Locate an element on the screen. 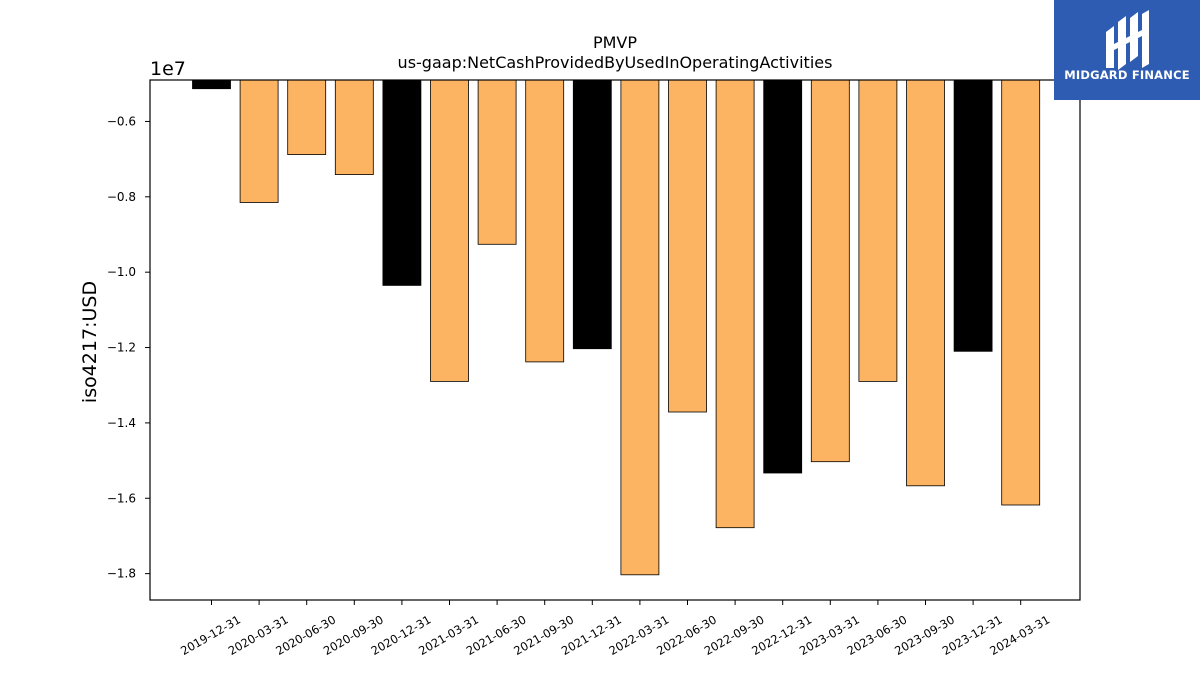 Image resolution: width=1200 pixels, height=675 pixels. y-tick-label: −0.8 is located at coordinates (121, 197).